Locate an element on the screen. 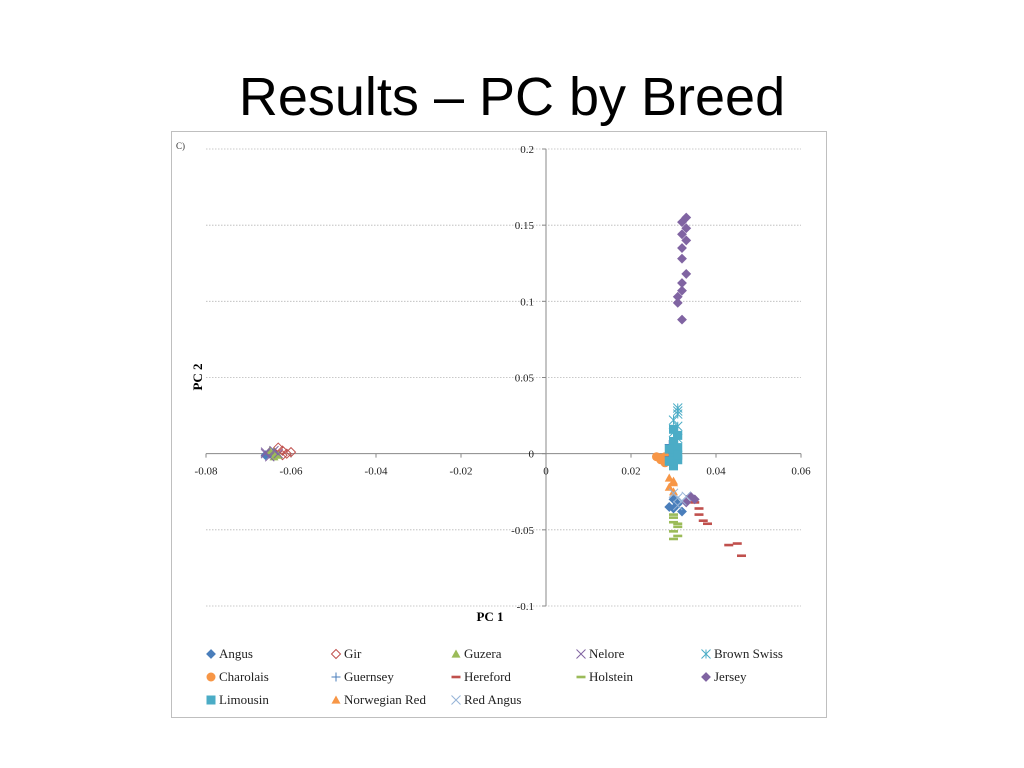 Image resolution: width=1024 pixels, height=768 pixels. x-tick-label: 0.04 is located at coordinates (716, 472).